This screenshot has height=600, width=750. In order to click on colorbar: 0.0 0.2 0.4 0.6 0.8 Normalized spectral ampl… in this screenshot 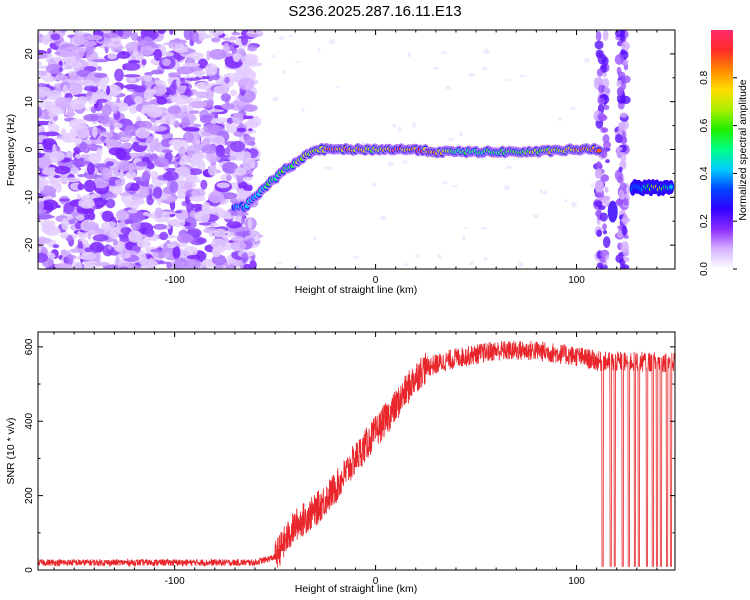, I will do `click(724, 153)`.